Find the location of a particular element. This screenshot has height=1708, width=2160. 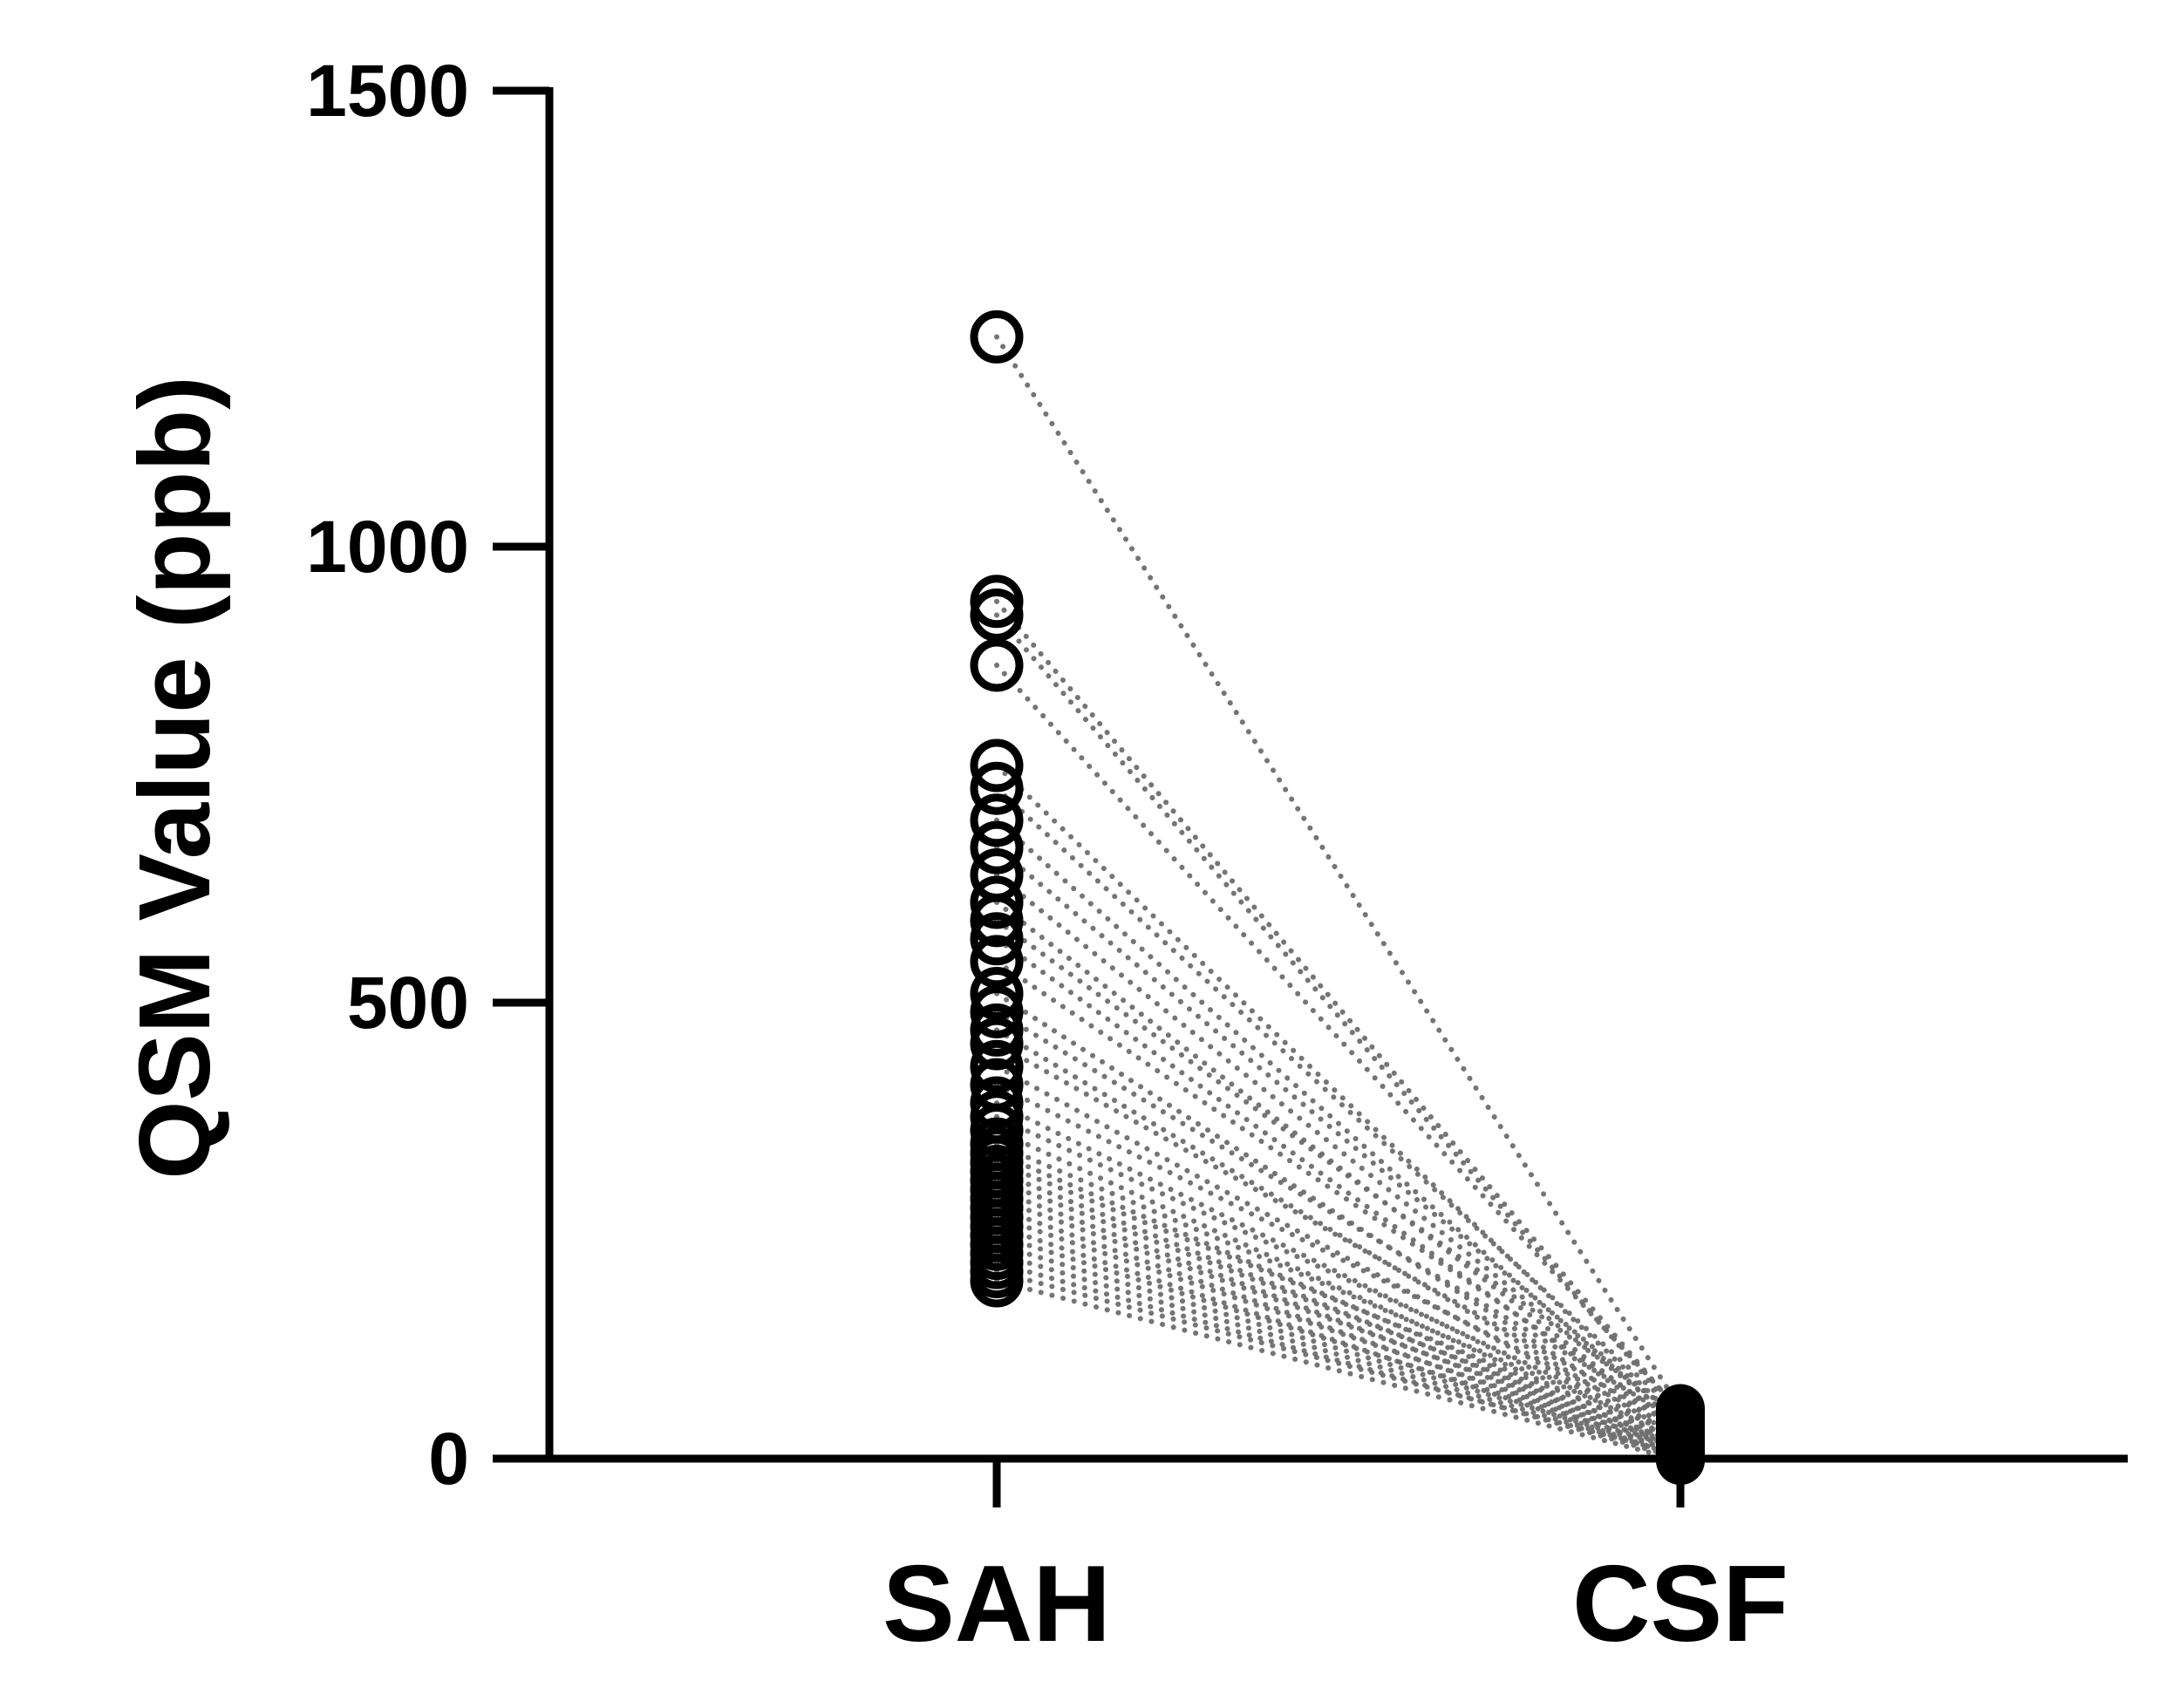

csf-points is located at coordinates (1680, 1435).